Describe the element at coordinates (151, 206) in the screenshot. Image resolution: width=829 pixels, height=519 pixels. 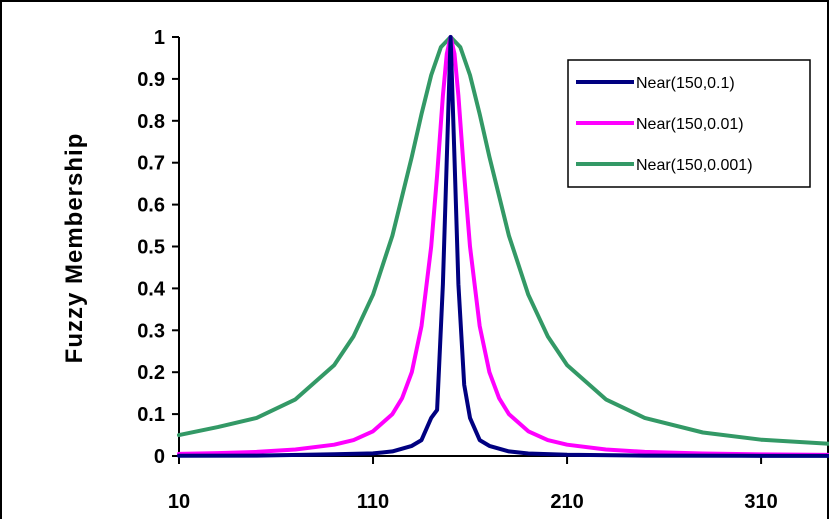
I see `y-tick-label: 0.6` at that location.